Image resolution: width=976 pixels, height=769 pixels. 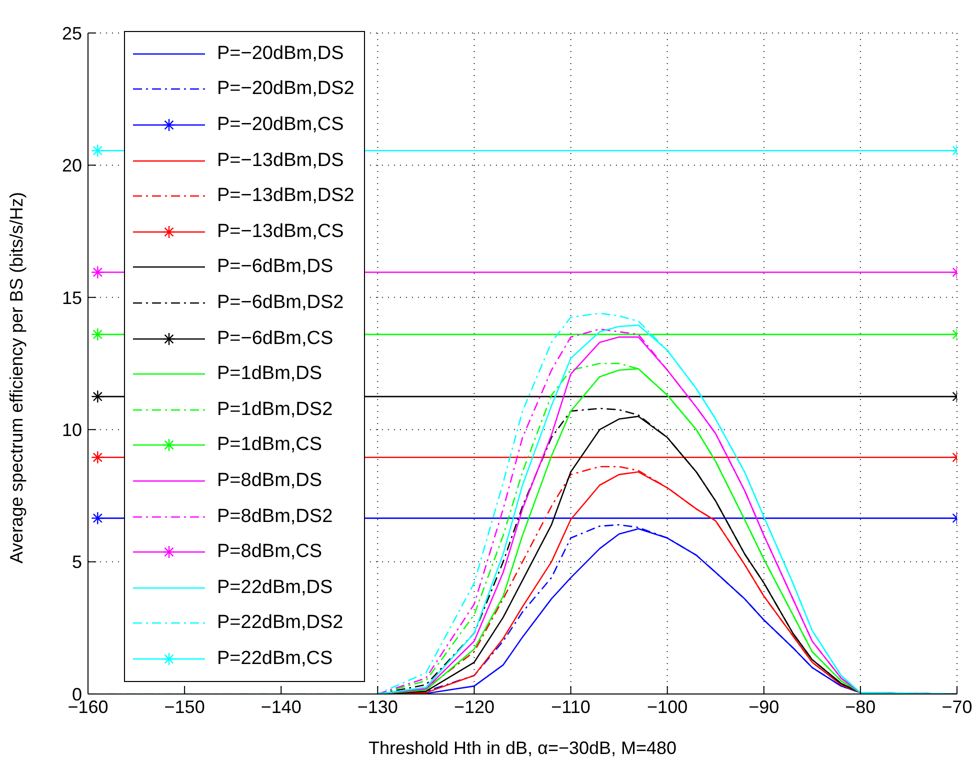 I want to click on y-axis-title: Average spectrum efficiency per BS (bits/s/Hz), so click(x=16, y=378).